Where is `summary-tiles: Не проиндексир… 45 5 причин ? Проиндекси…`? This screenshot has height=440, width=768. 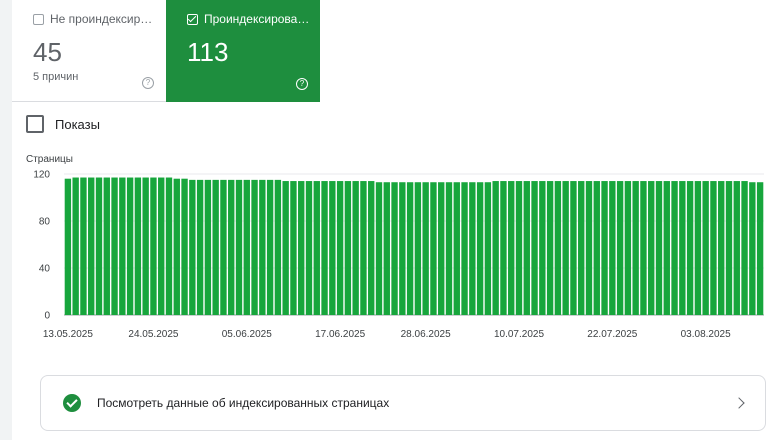 summary-tiles: Не проиндексир… 45 5 причин ? Проиндекси… is located at coordinates (166, 51).